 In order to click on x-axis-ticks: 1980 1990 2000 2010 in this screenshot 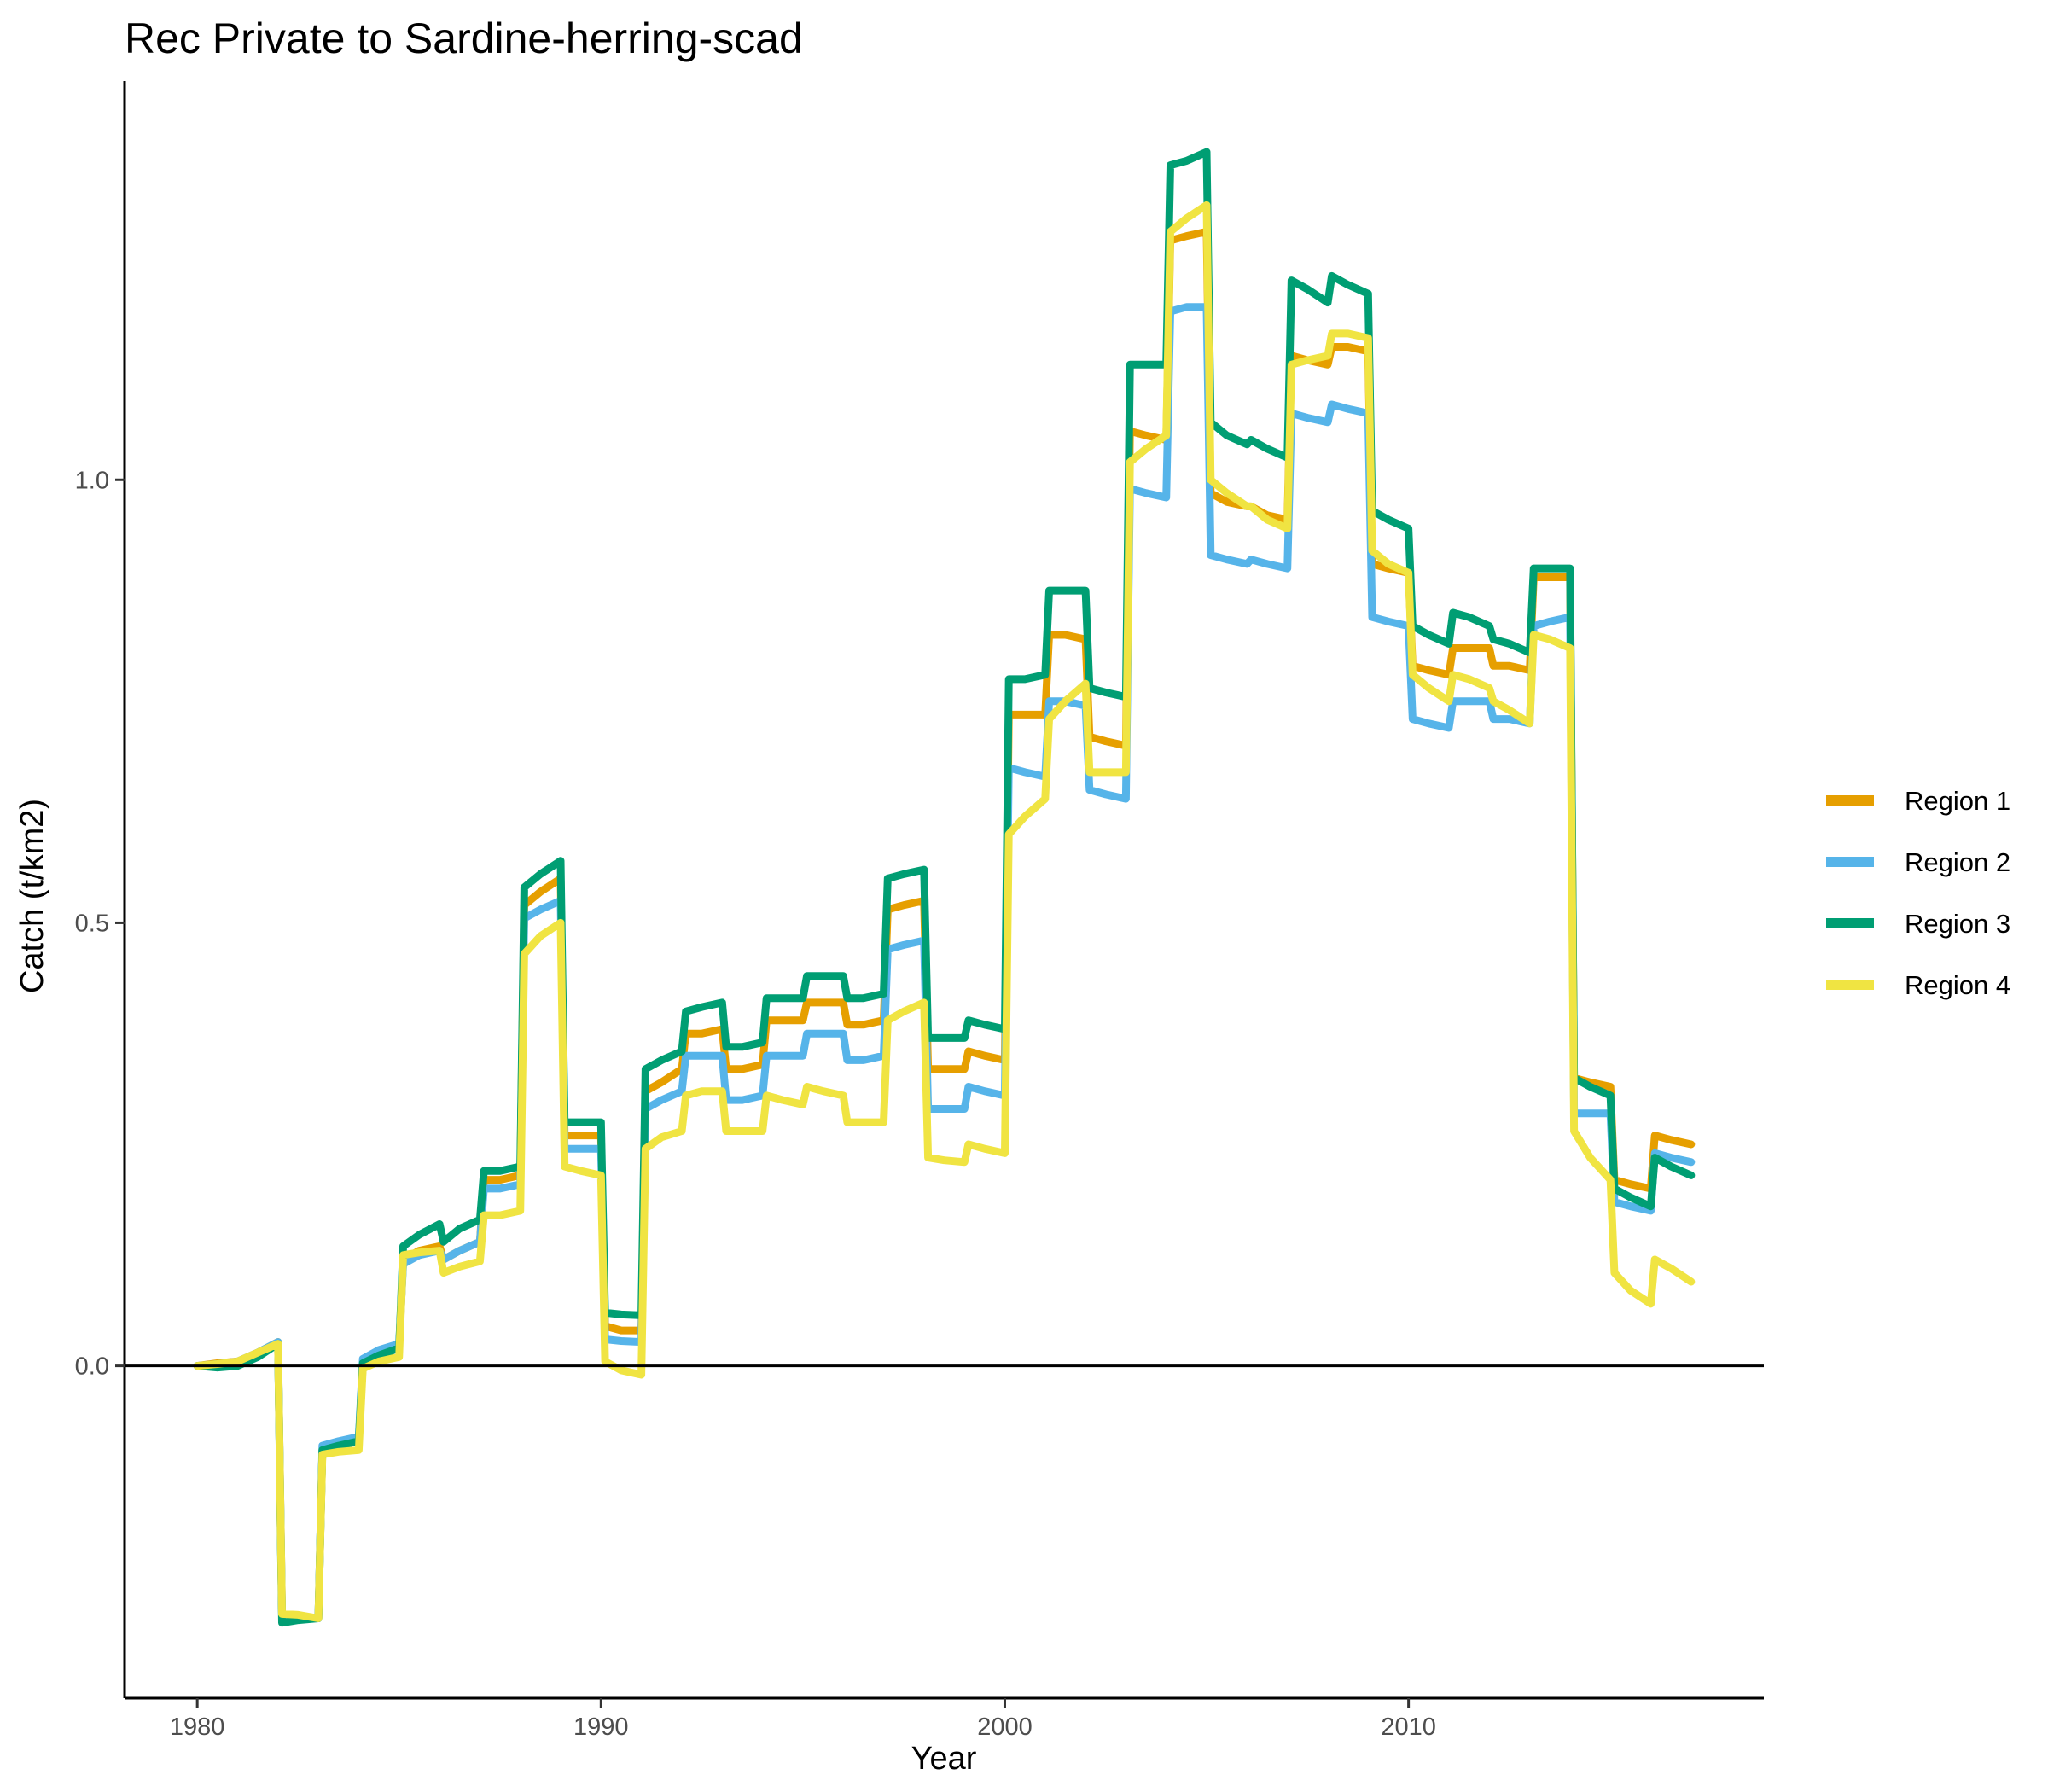, I will do `click(803, 1719)`.